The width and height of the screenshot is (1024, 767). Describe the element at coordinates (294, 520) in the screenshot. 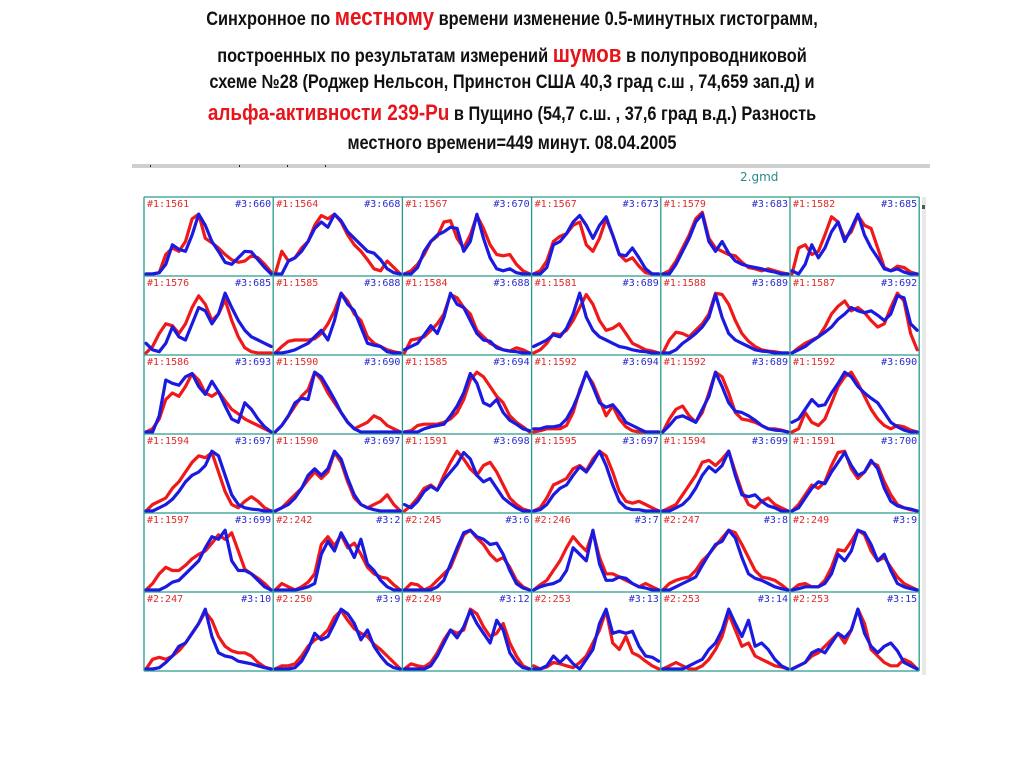

I see `red-series-label: #2:242` at that location.